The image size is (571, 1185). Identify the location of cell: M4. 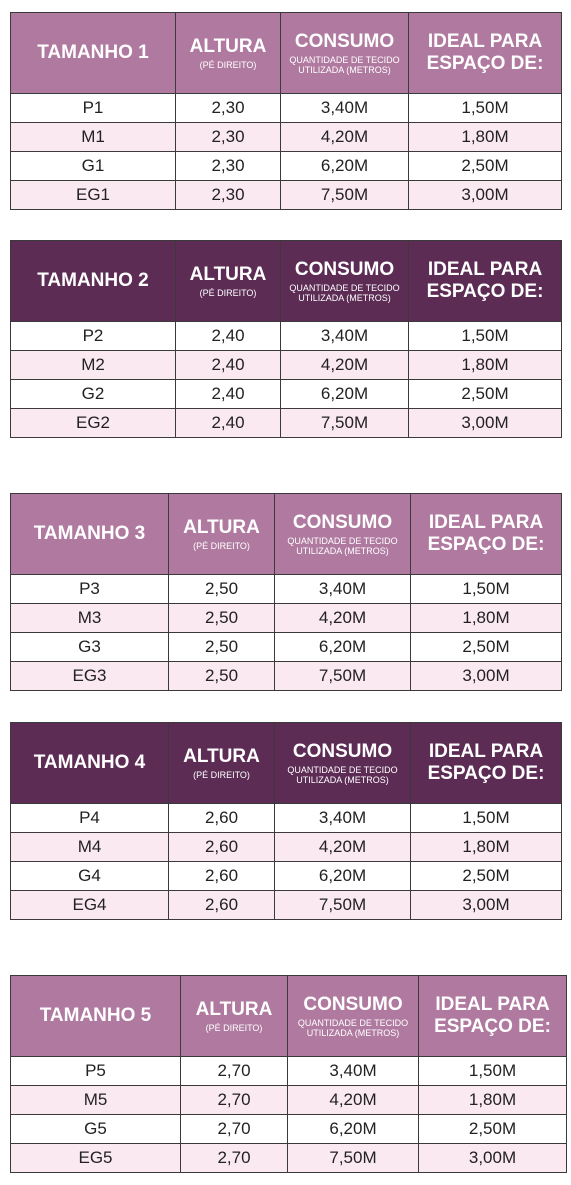
(89, 847).